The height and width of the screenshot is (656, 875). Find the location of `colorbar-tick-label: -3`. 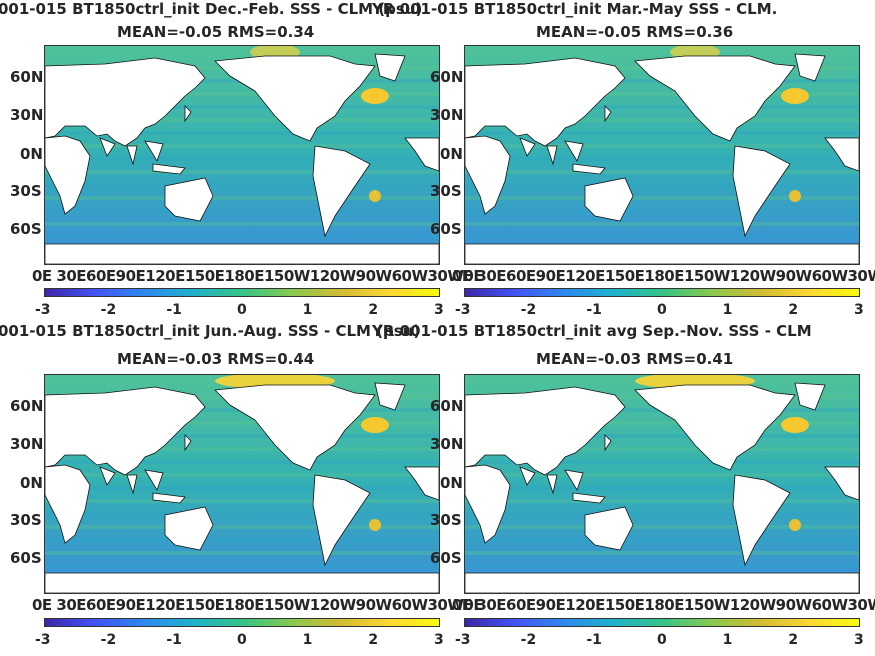

colorbar-tick-label: -3 is located at coordinates (463, 640).